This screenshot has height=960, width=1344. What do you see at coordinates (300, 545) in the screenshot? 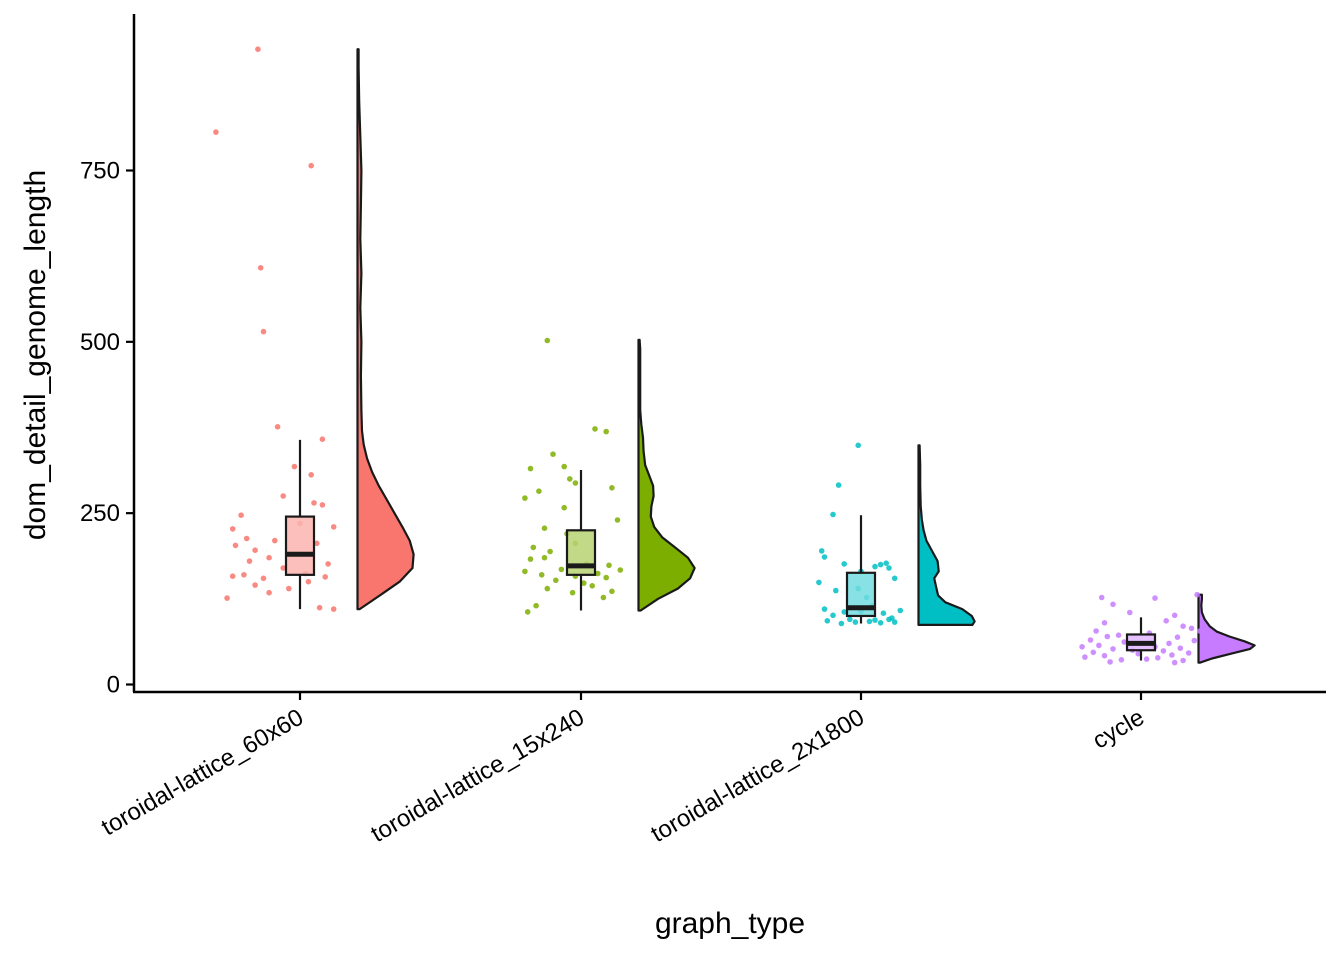
I see `box-iqr` at bounding box center [300, 545].